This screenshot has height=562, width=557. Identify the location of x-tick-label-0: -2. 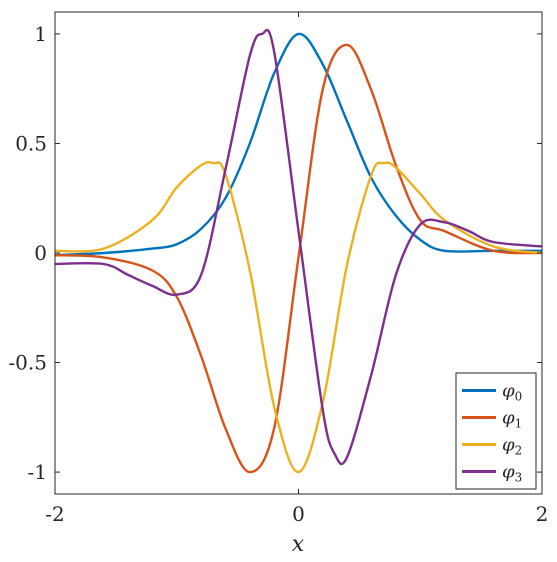
(54, 514).